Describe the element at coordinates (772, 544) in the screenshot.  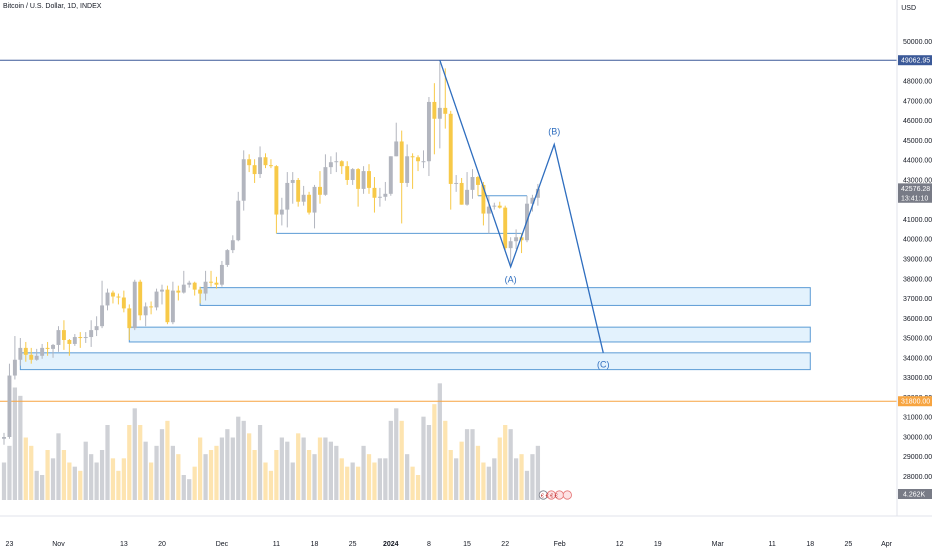
I see `x-tick-label: 11` at that location.